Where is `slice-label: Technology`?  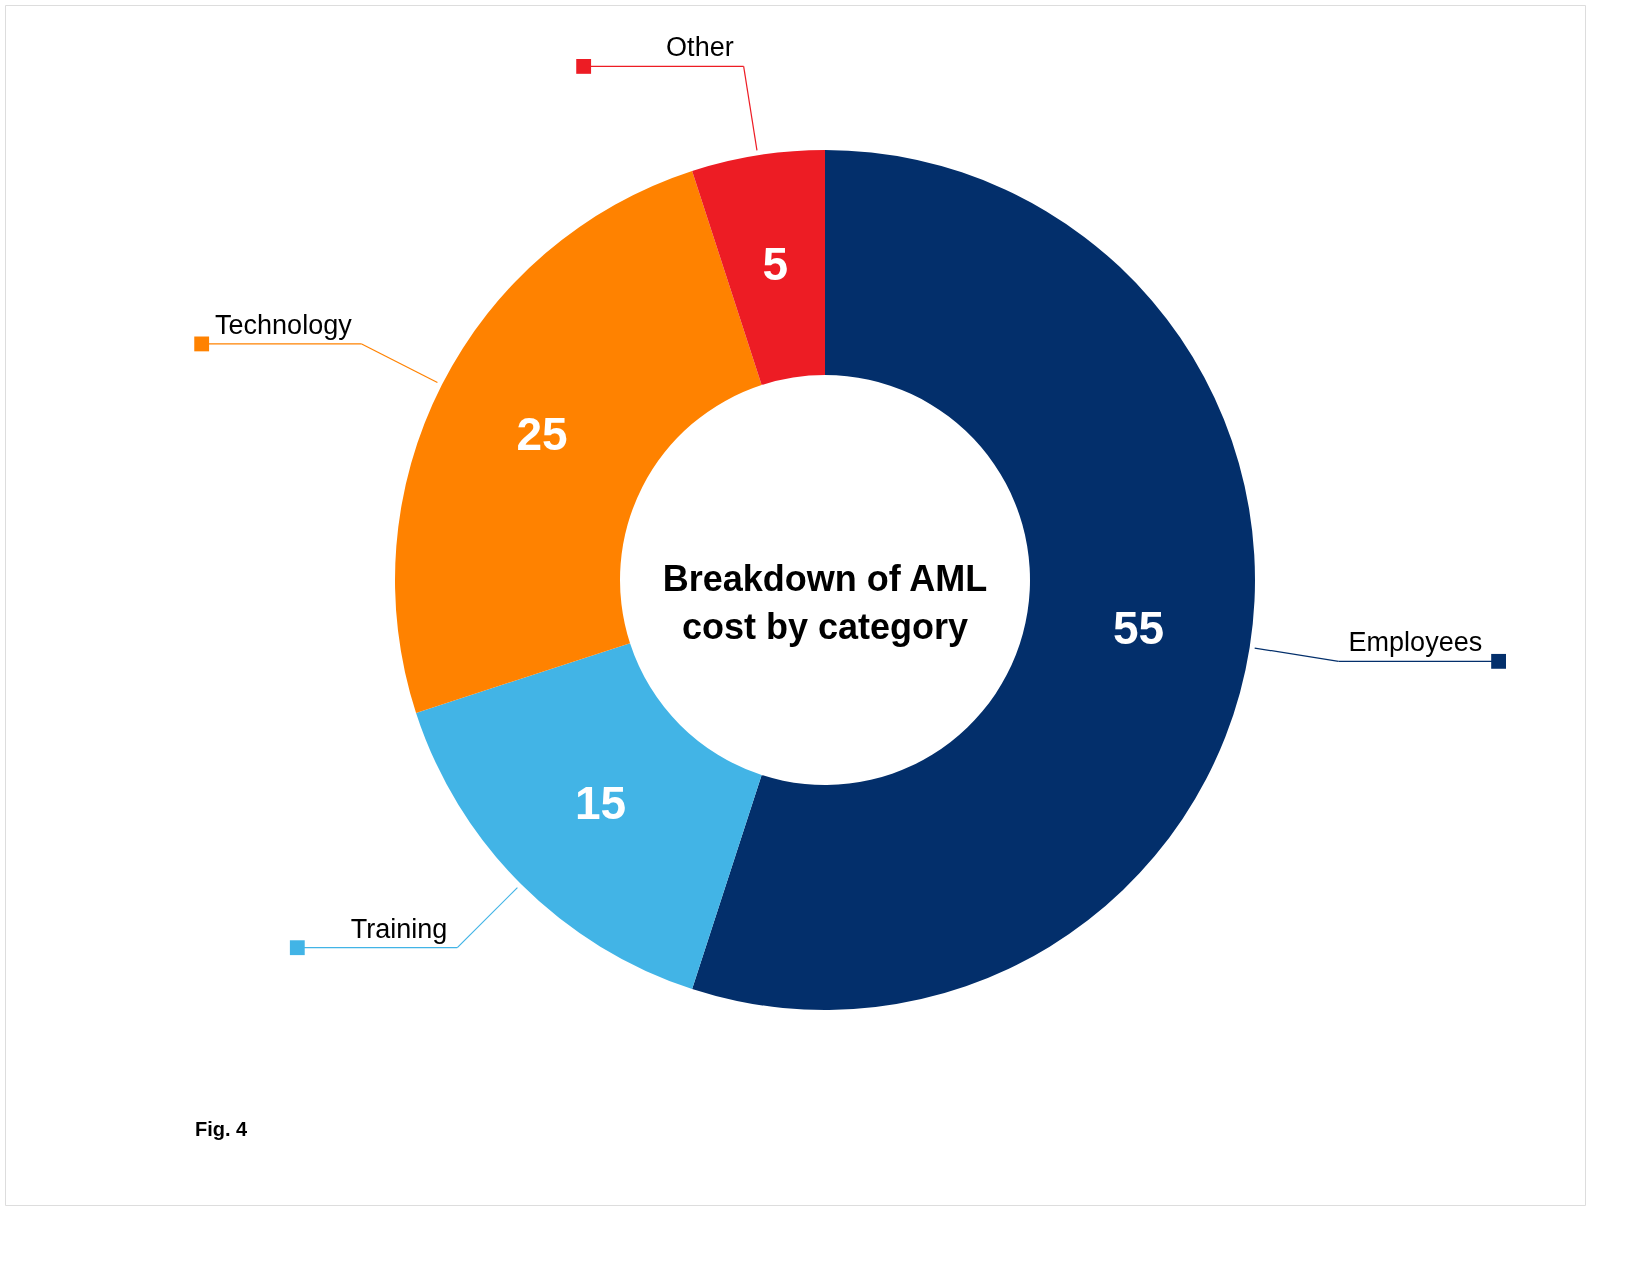
slice-label: Technology is located at coordinates (284, 324).